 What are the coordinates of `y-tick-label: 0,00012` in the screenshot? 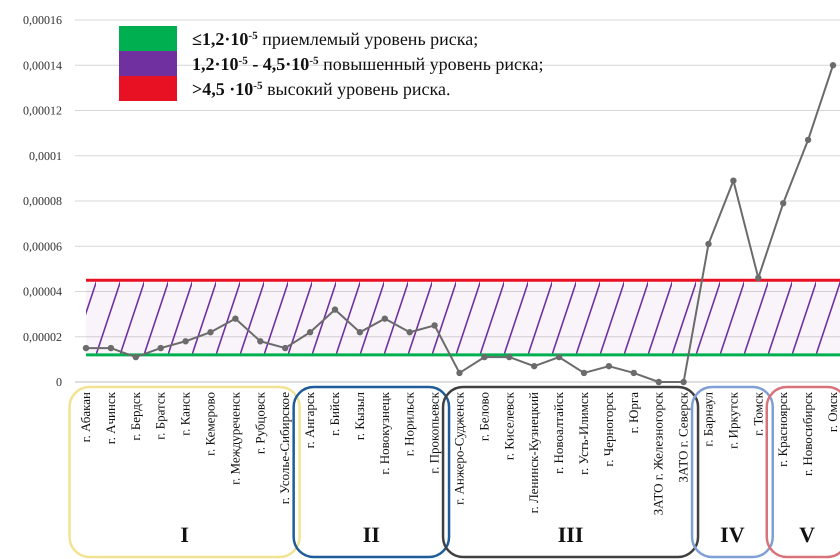 It's located at (42, 111).